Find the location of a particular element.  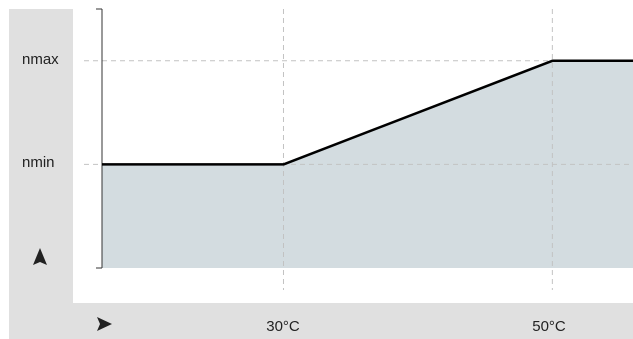

y-tick-label-nmax: nmax is located at coordinates (40, 59).